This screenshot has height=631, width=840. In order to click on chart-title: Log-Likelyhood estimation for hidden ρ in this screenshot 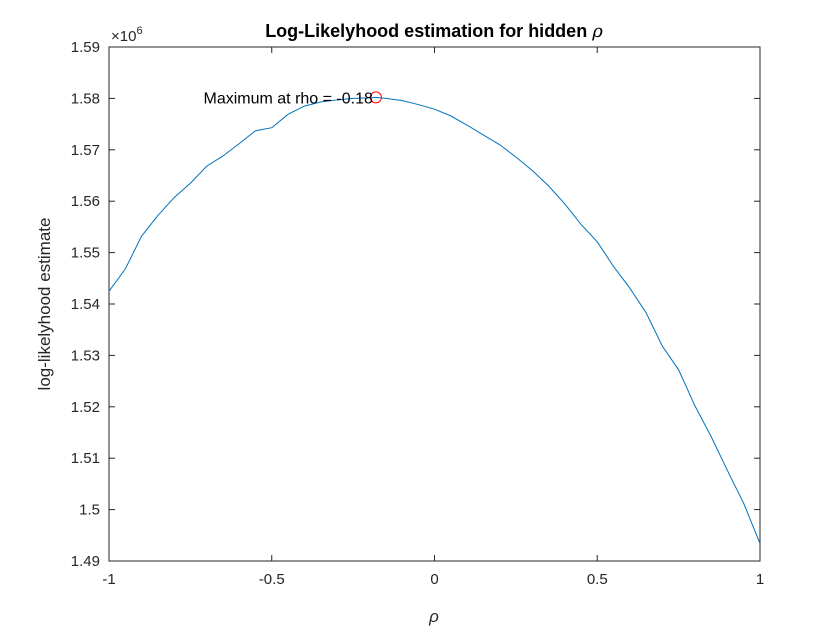, I will do `click(434, 31)`.